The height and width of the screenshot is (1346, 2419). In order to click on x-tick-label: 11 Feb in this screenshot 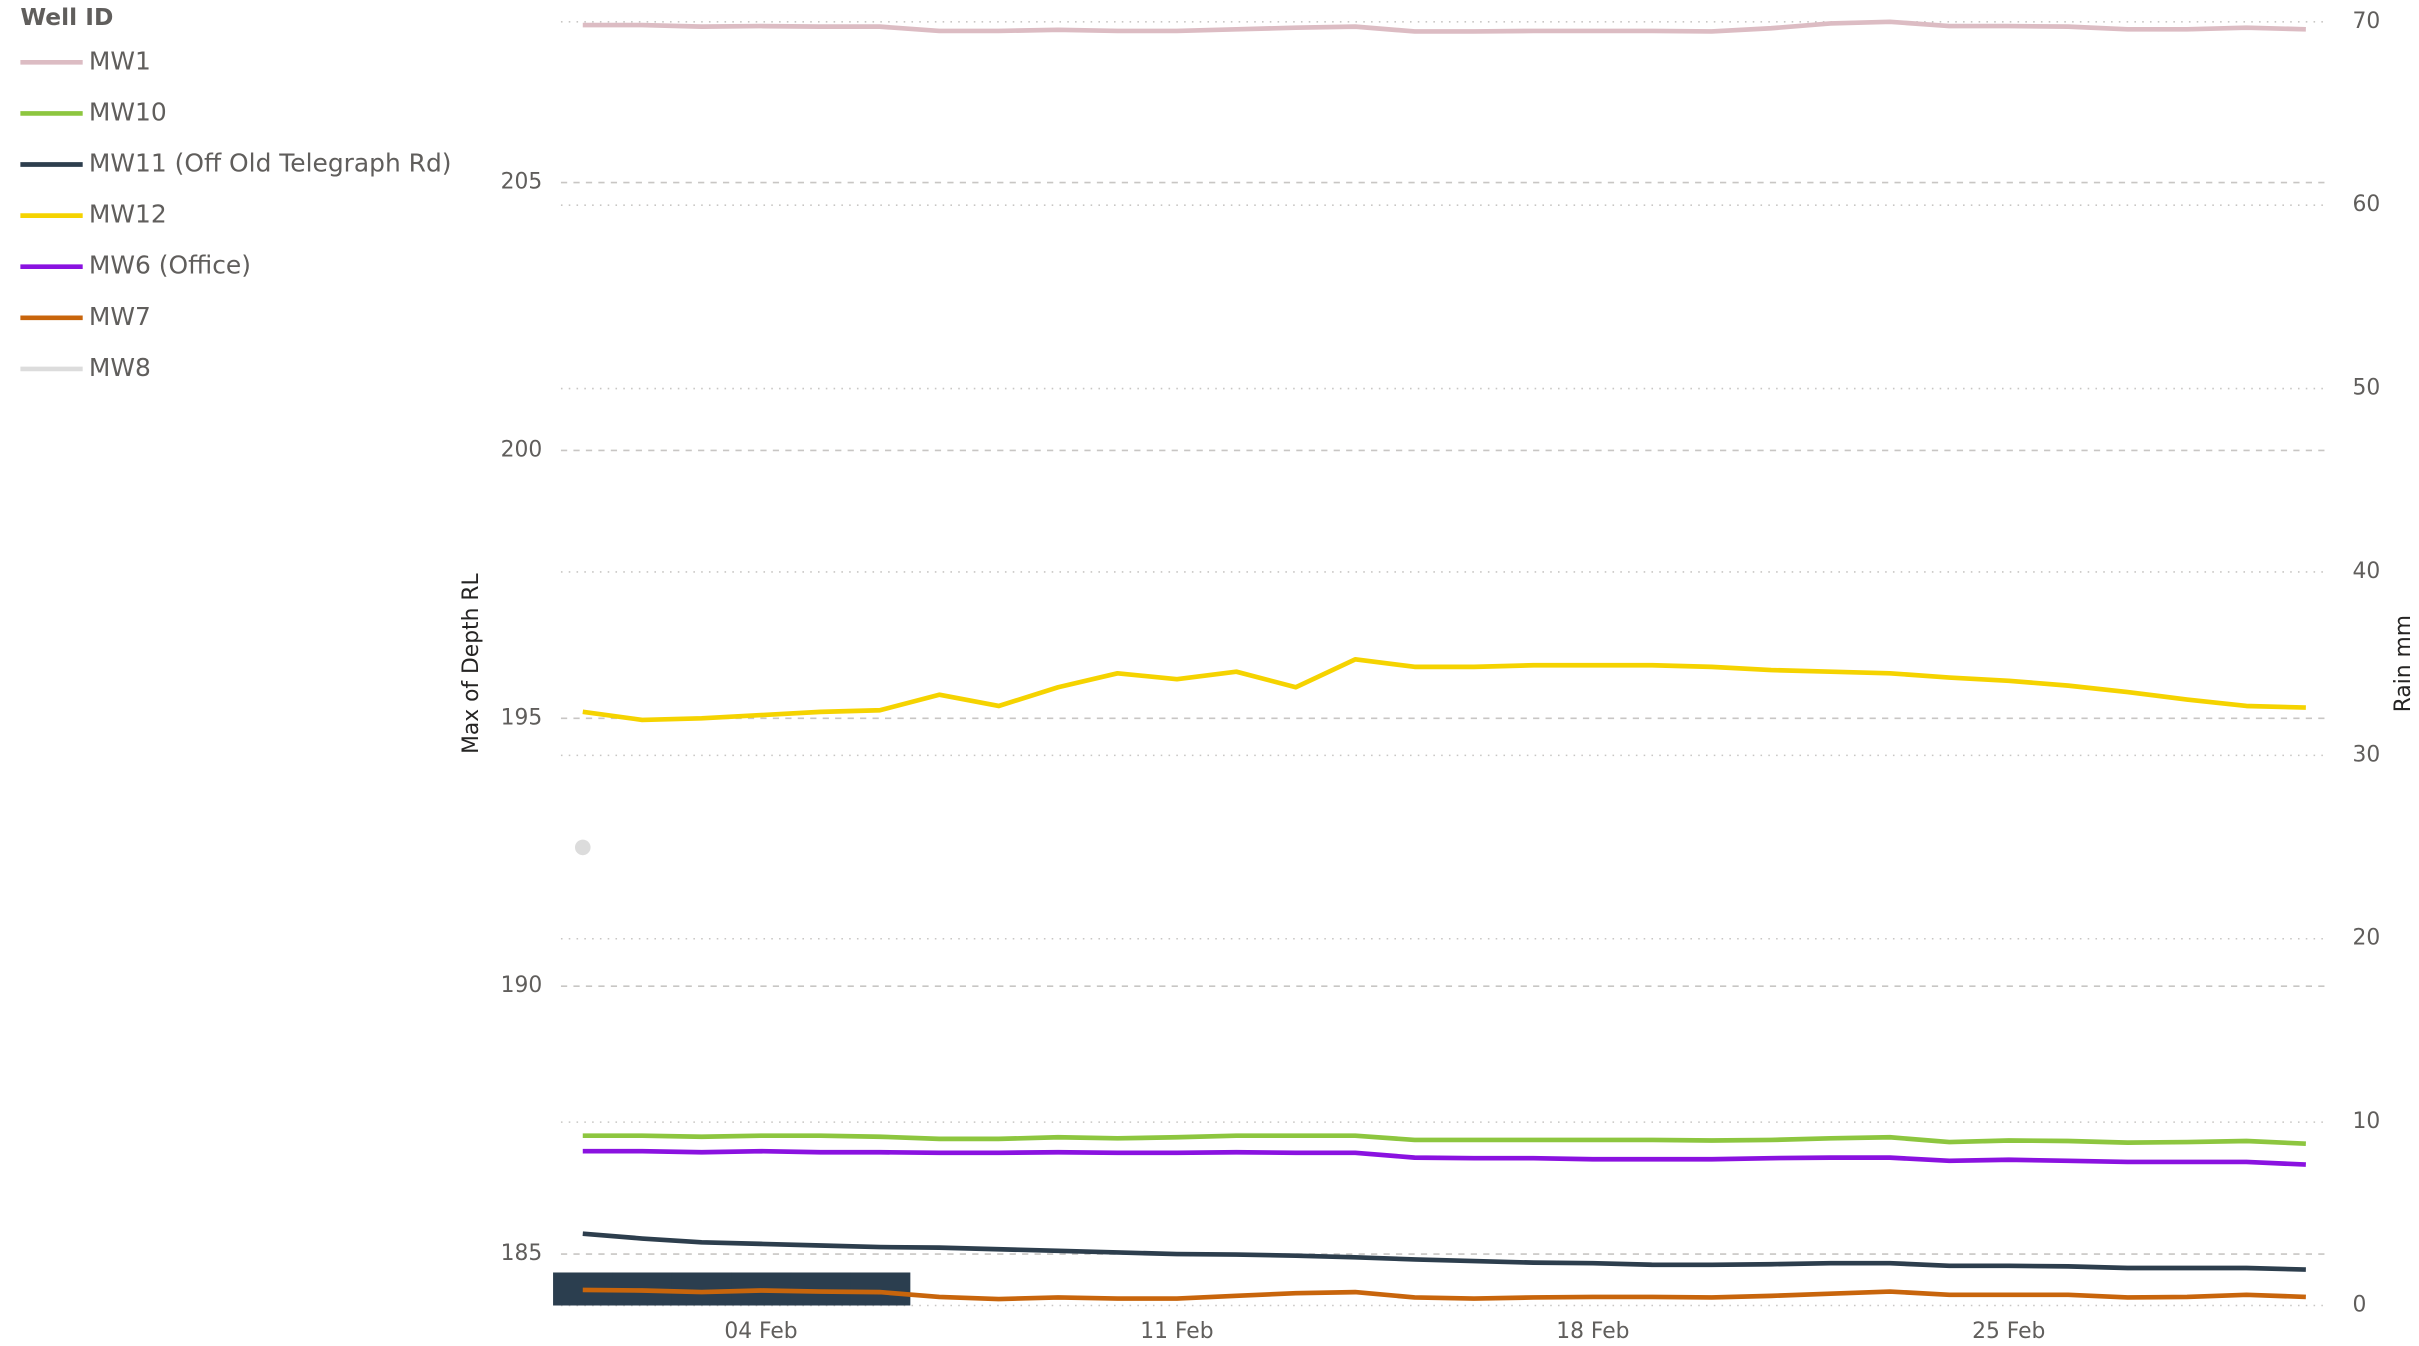, I will do `click(1176, 1331)`.